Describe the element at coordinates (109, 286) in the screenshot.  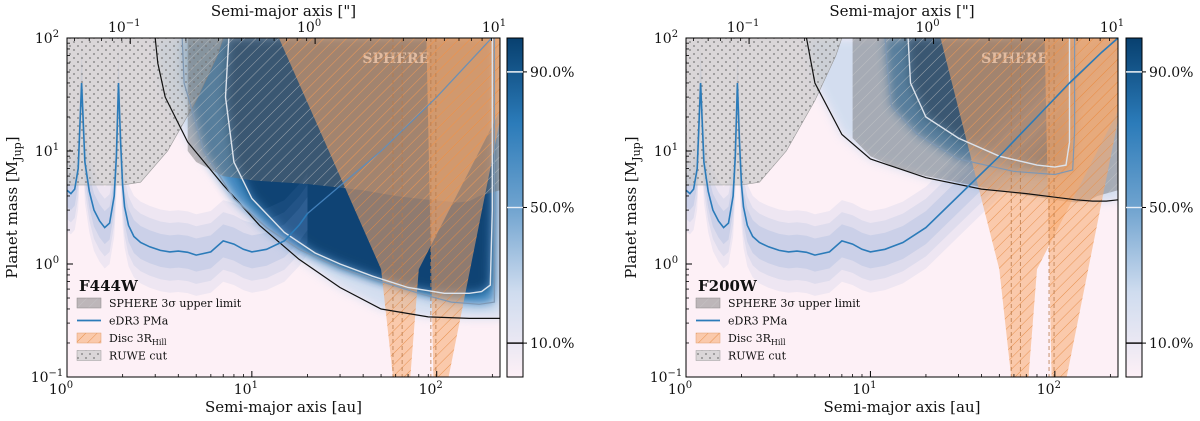
I see `panel-label: F444W` at that location.